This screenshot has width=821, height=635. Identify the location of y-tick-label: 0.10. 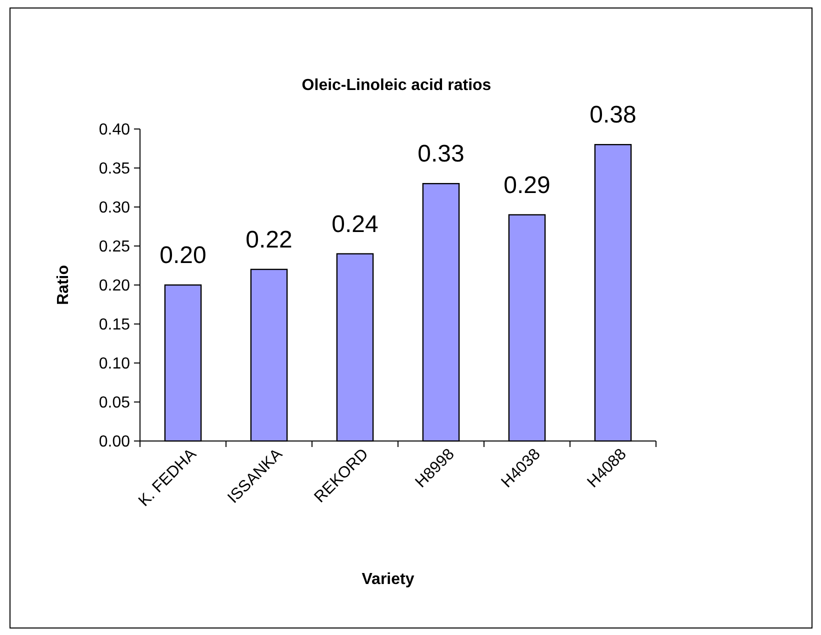
(114, 364).